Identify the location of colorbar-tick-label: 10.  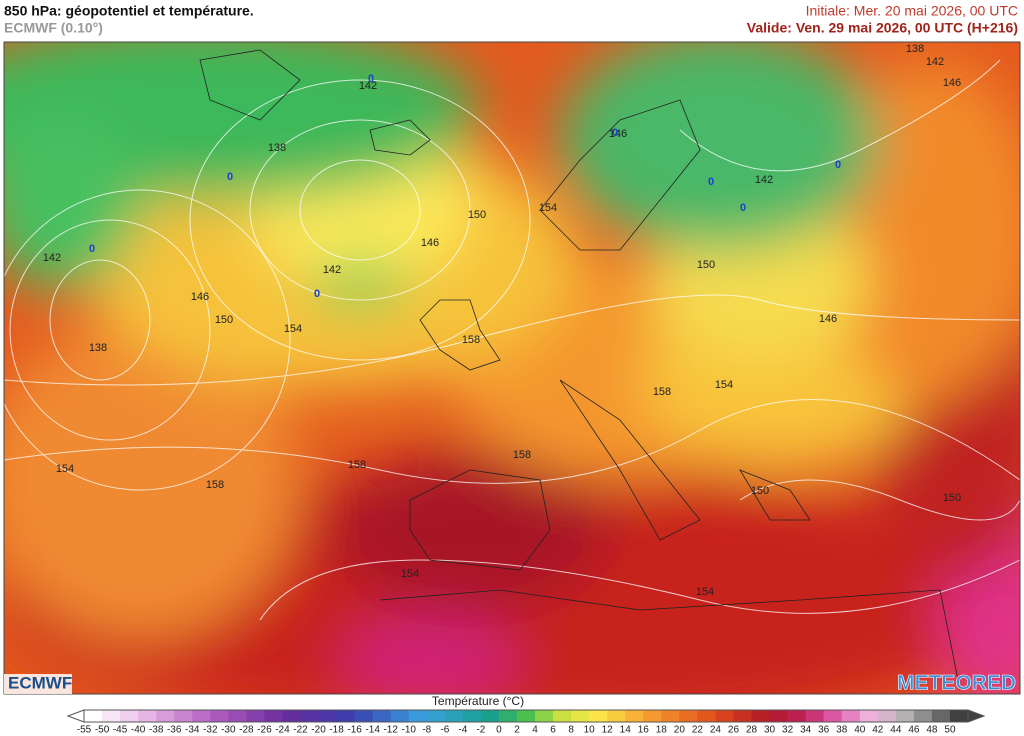
(590, 730).